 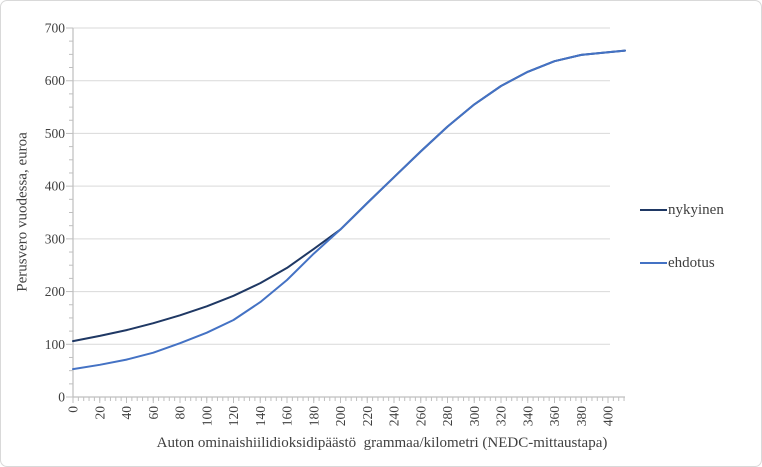 I want to click on legend-label-nykyinen: nykyinen, so click(x=696, y=209).